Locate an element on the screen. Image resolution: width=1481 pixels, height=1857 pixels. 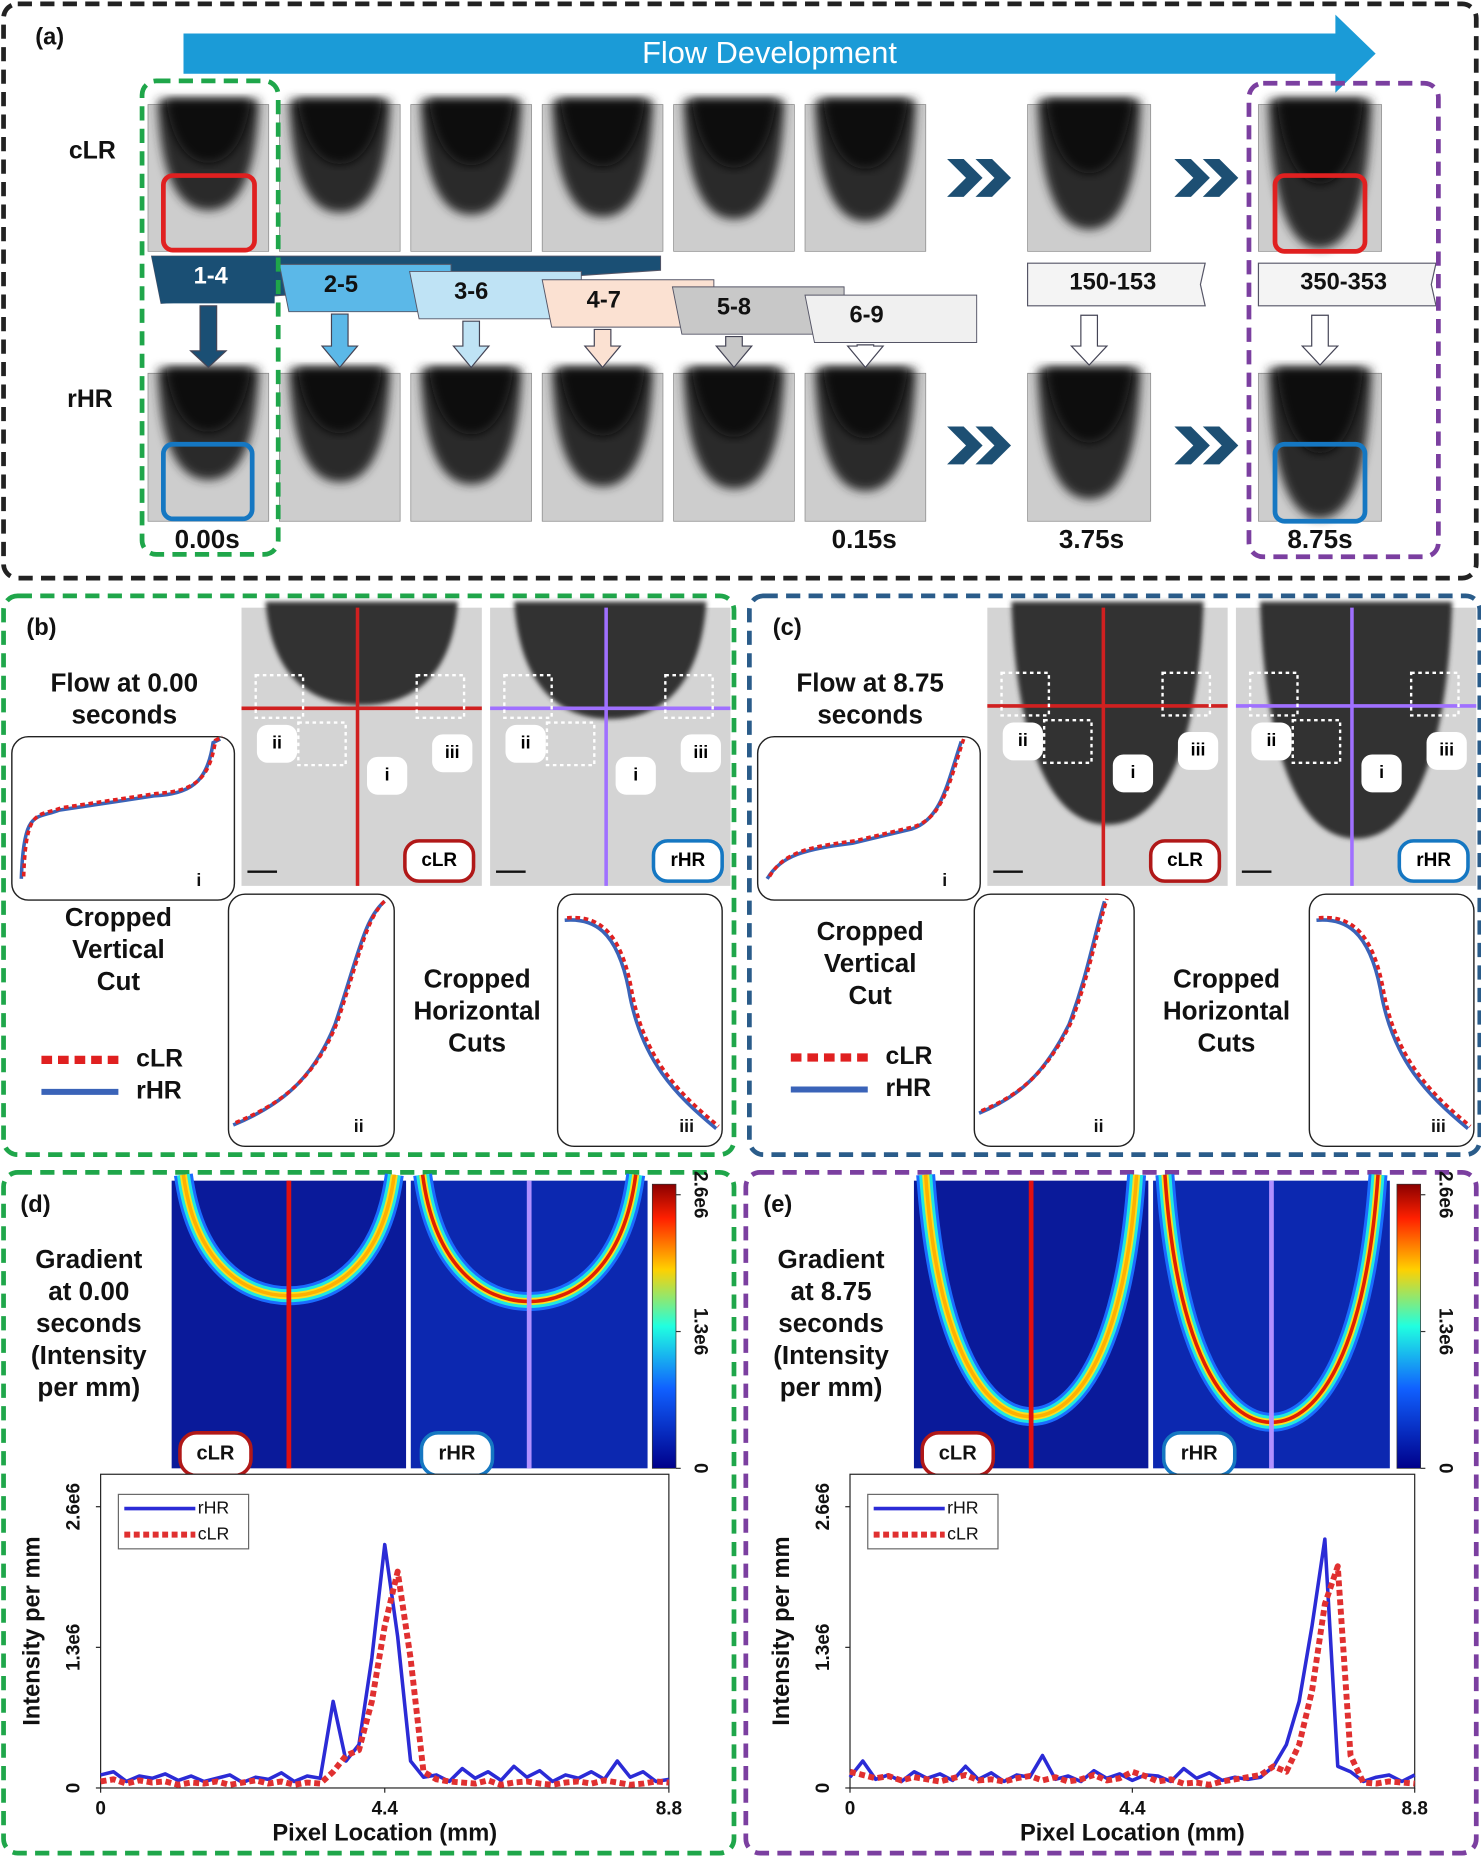
flow-arrow is located at coordinates (779, 53).